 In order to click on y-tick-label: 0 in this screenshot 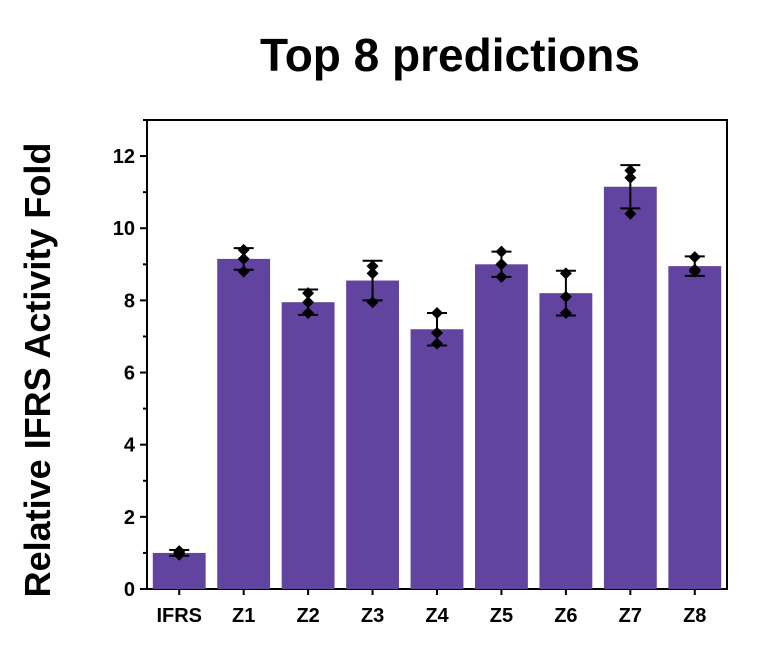, I will do `click(129, 590)`.